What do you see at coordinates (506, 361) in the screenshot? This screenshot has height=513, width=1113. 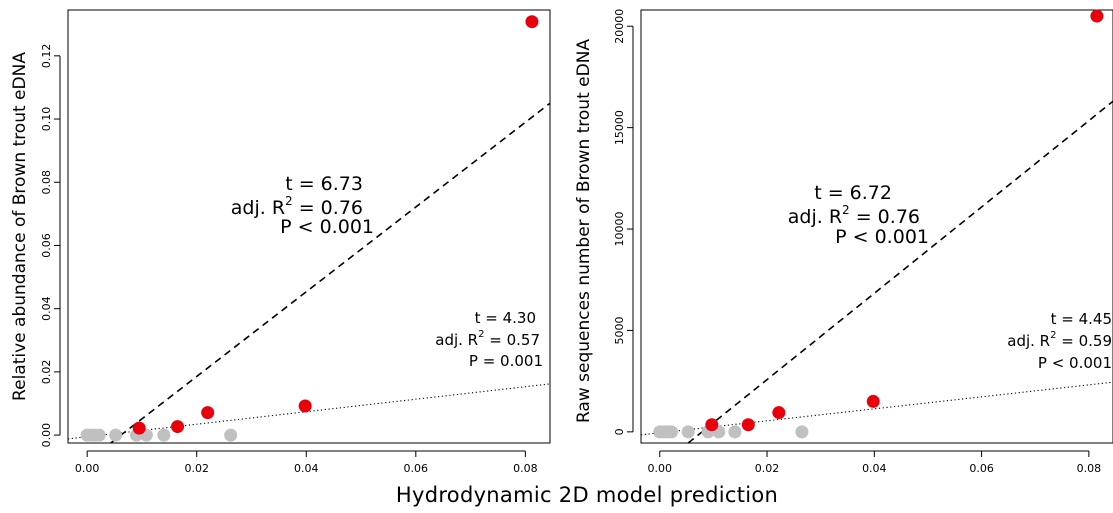 I see `stat-p-value-small: P = 0.001` at bounding box center [506, 361].